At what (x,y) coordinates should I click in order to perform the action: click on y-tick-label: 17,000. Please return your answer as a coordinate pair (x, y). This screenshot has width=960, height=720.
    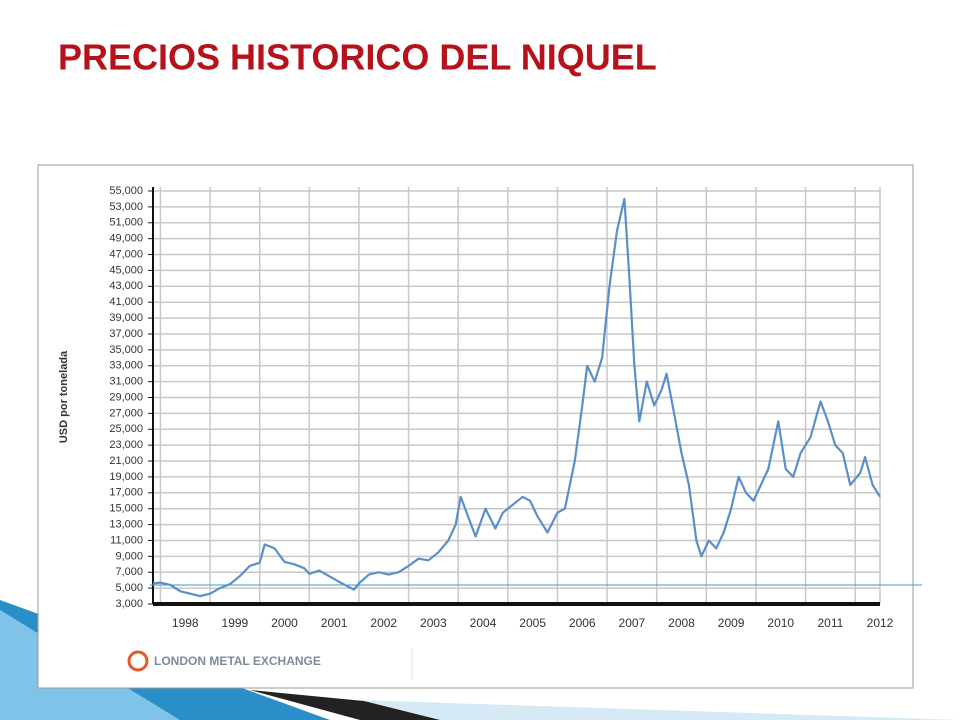
    Looking at the image, I should click on (126, 493).